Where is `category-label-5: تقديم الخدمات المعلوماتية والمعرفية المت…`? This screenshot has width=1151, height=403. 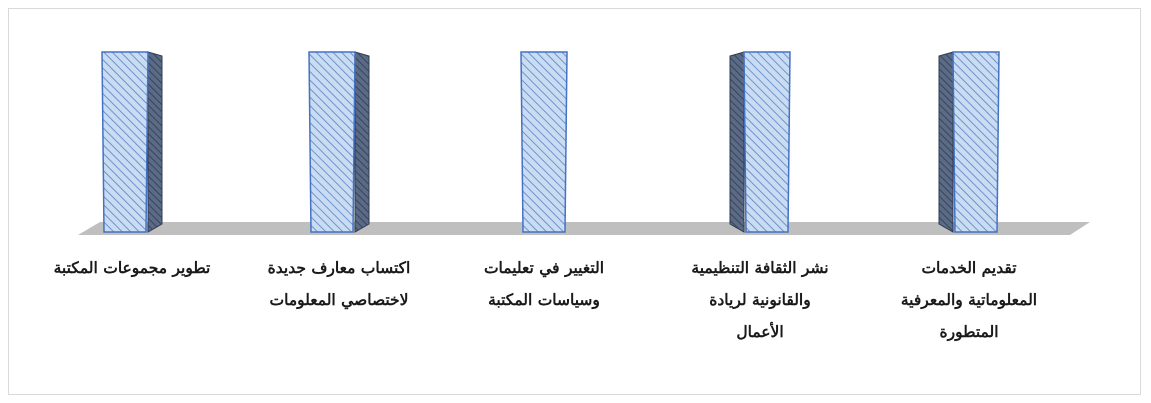 category-label-5: تقديم الخدمات المعلوماتية والمعرفية المت… is located at coordinates (969, 299).